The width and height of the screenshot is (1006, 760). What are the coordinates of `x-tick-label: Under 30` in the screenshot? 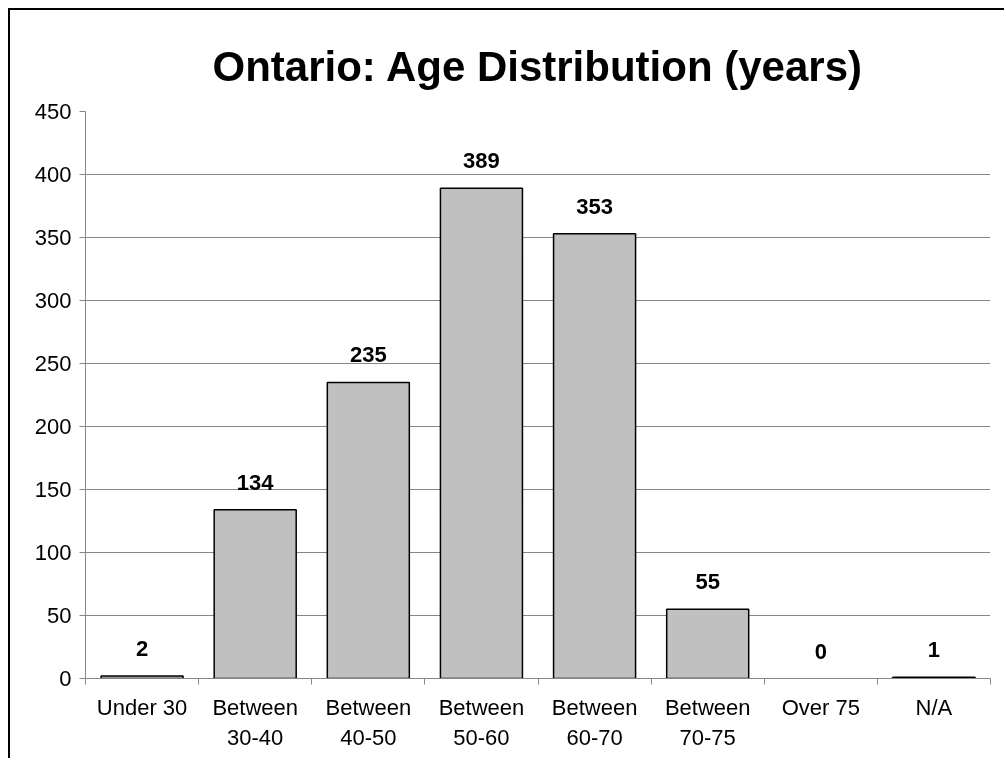 It's located at (142, 707).